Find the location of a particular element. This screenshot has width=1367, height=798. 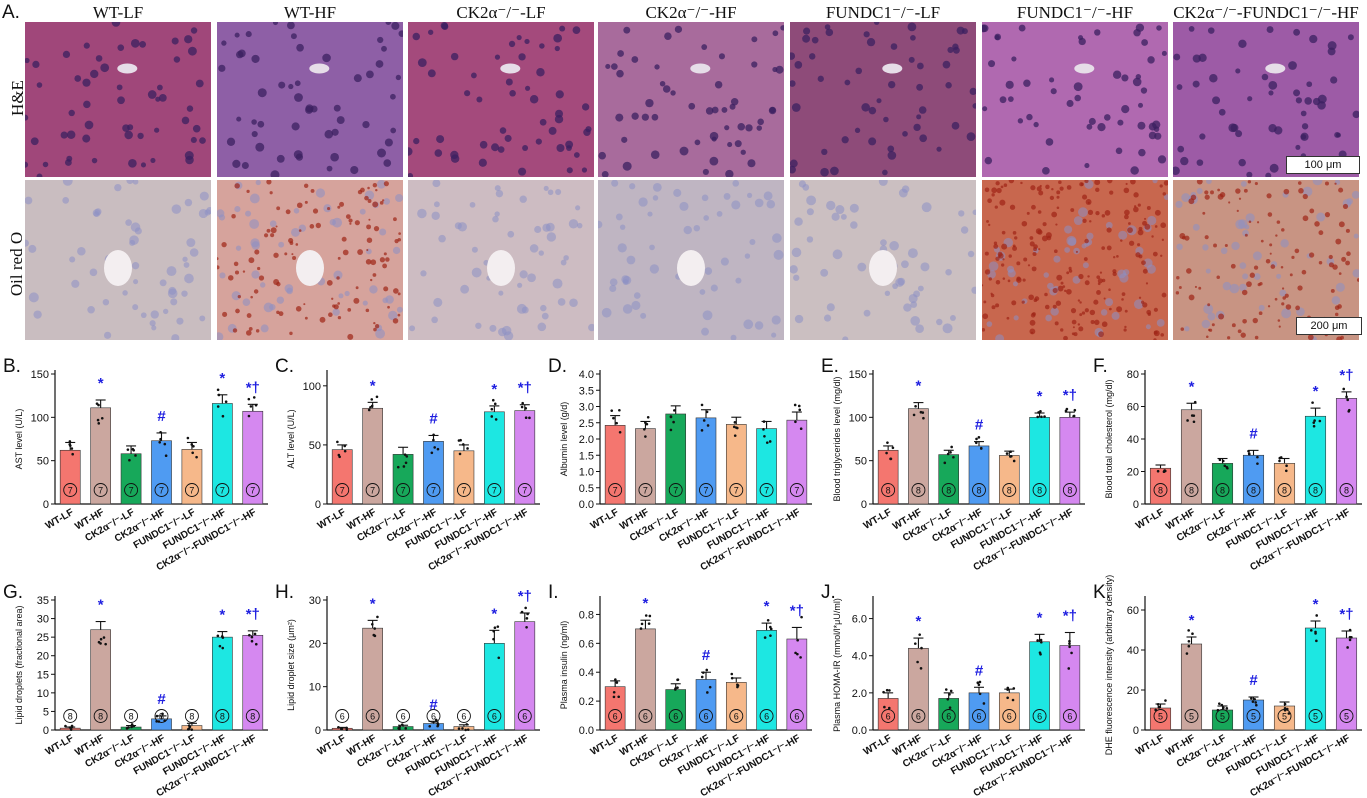

sample-size-label: 6 is located at coordinates (766, 717).